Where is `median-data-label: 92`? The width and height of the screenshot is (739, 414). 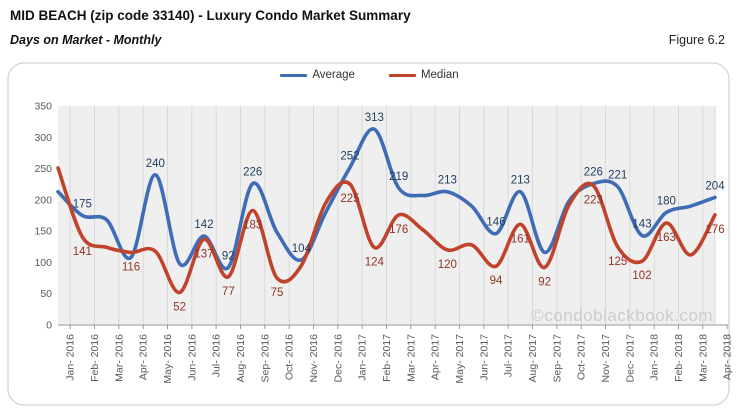
median-data-label: 92 is located at coordinates (544, 282).